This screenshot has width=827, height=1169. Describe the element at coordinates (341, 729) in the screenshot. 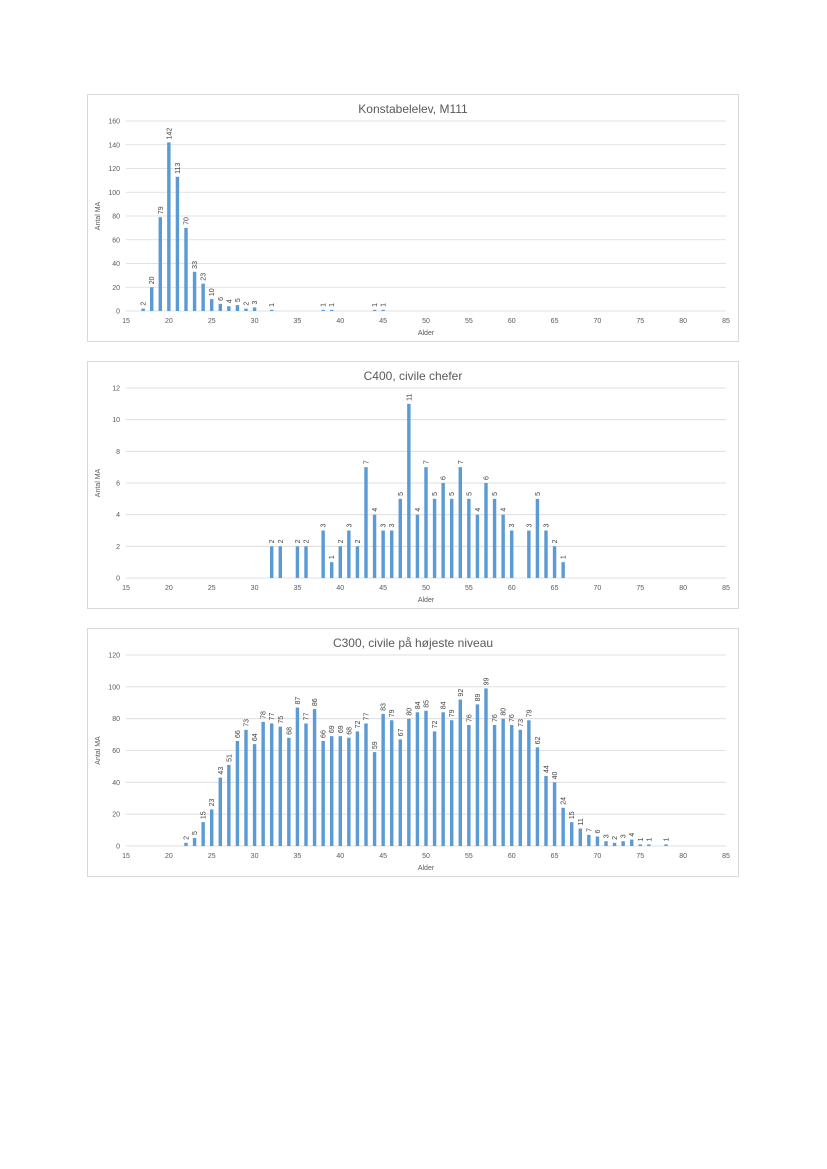

I see `bar-data-label: 69` at that location.